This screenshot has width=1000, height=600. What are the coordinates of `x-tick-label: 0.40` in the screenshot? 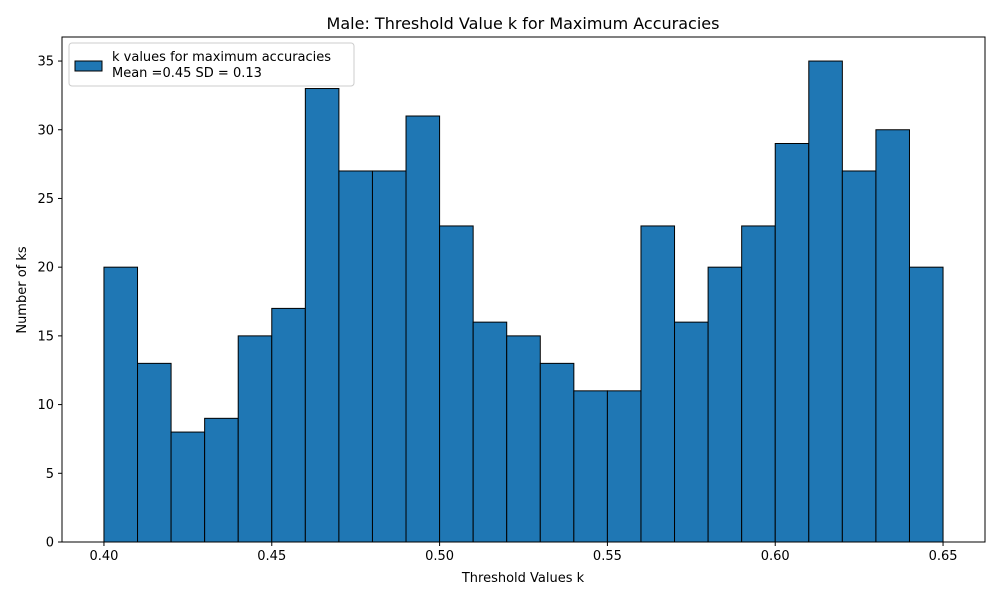 It's located at (103, 556).